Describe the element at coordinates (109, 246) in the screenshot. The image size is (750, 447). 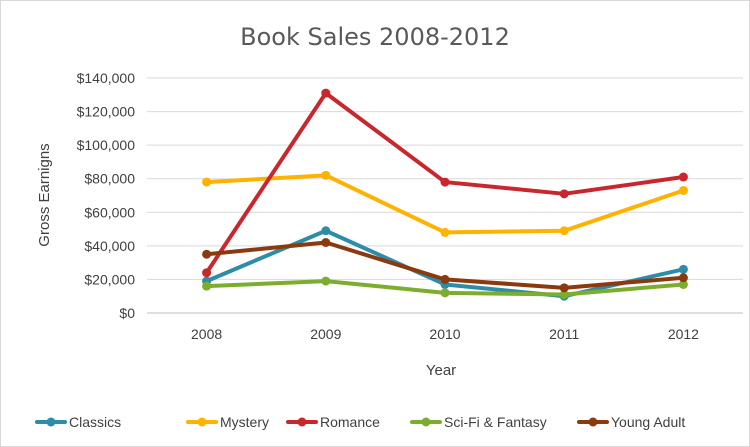
I see `y-tick-label: $40,000` at that location.